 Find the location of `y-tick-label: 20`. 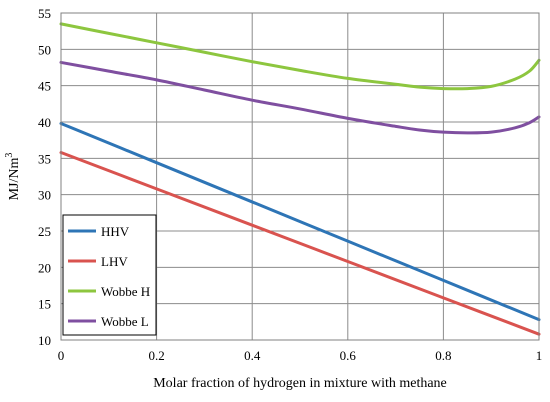

y-tick-label: 20 is located at coordinates (44, 267).